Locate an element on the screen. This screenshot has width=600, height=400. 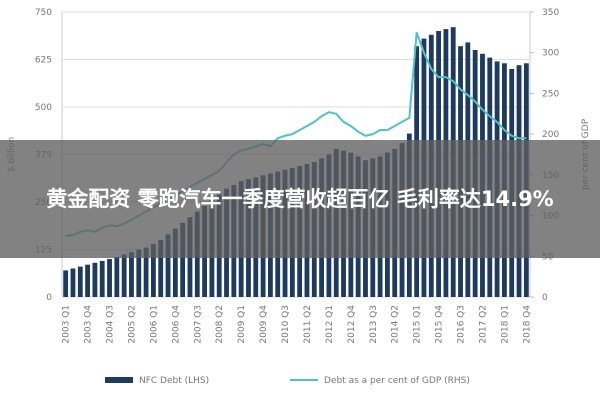
y2-tick-label: 350 is located at coordinates (550, 13).